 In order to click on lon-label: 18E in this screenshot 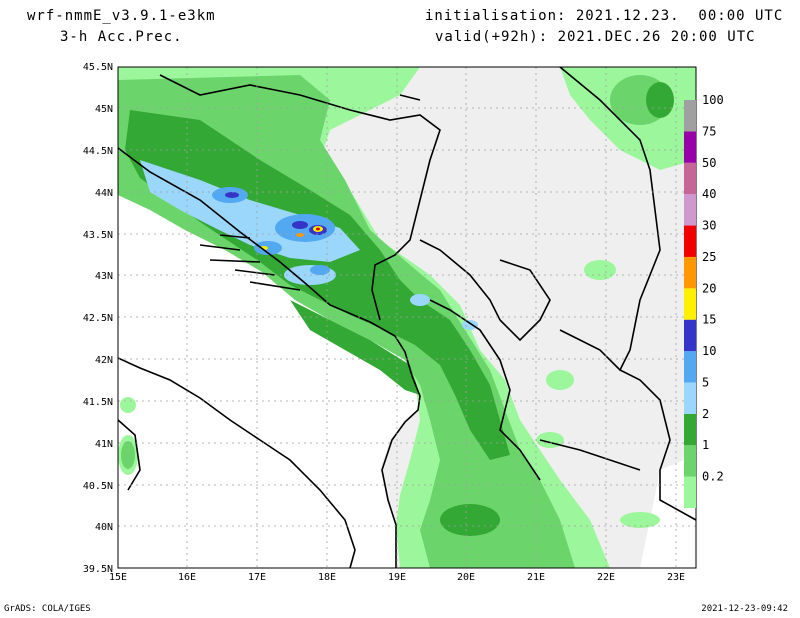, I will do `click(327, 577)`.